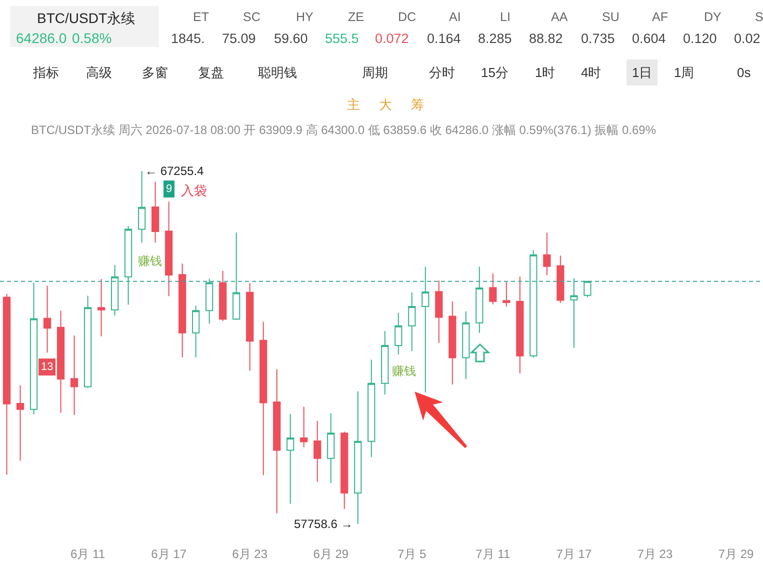  I want to click on text: ET, so click(201, 17).